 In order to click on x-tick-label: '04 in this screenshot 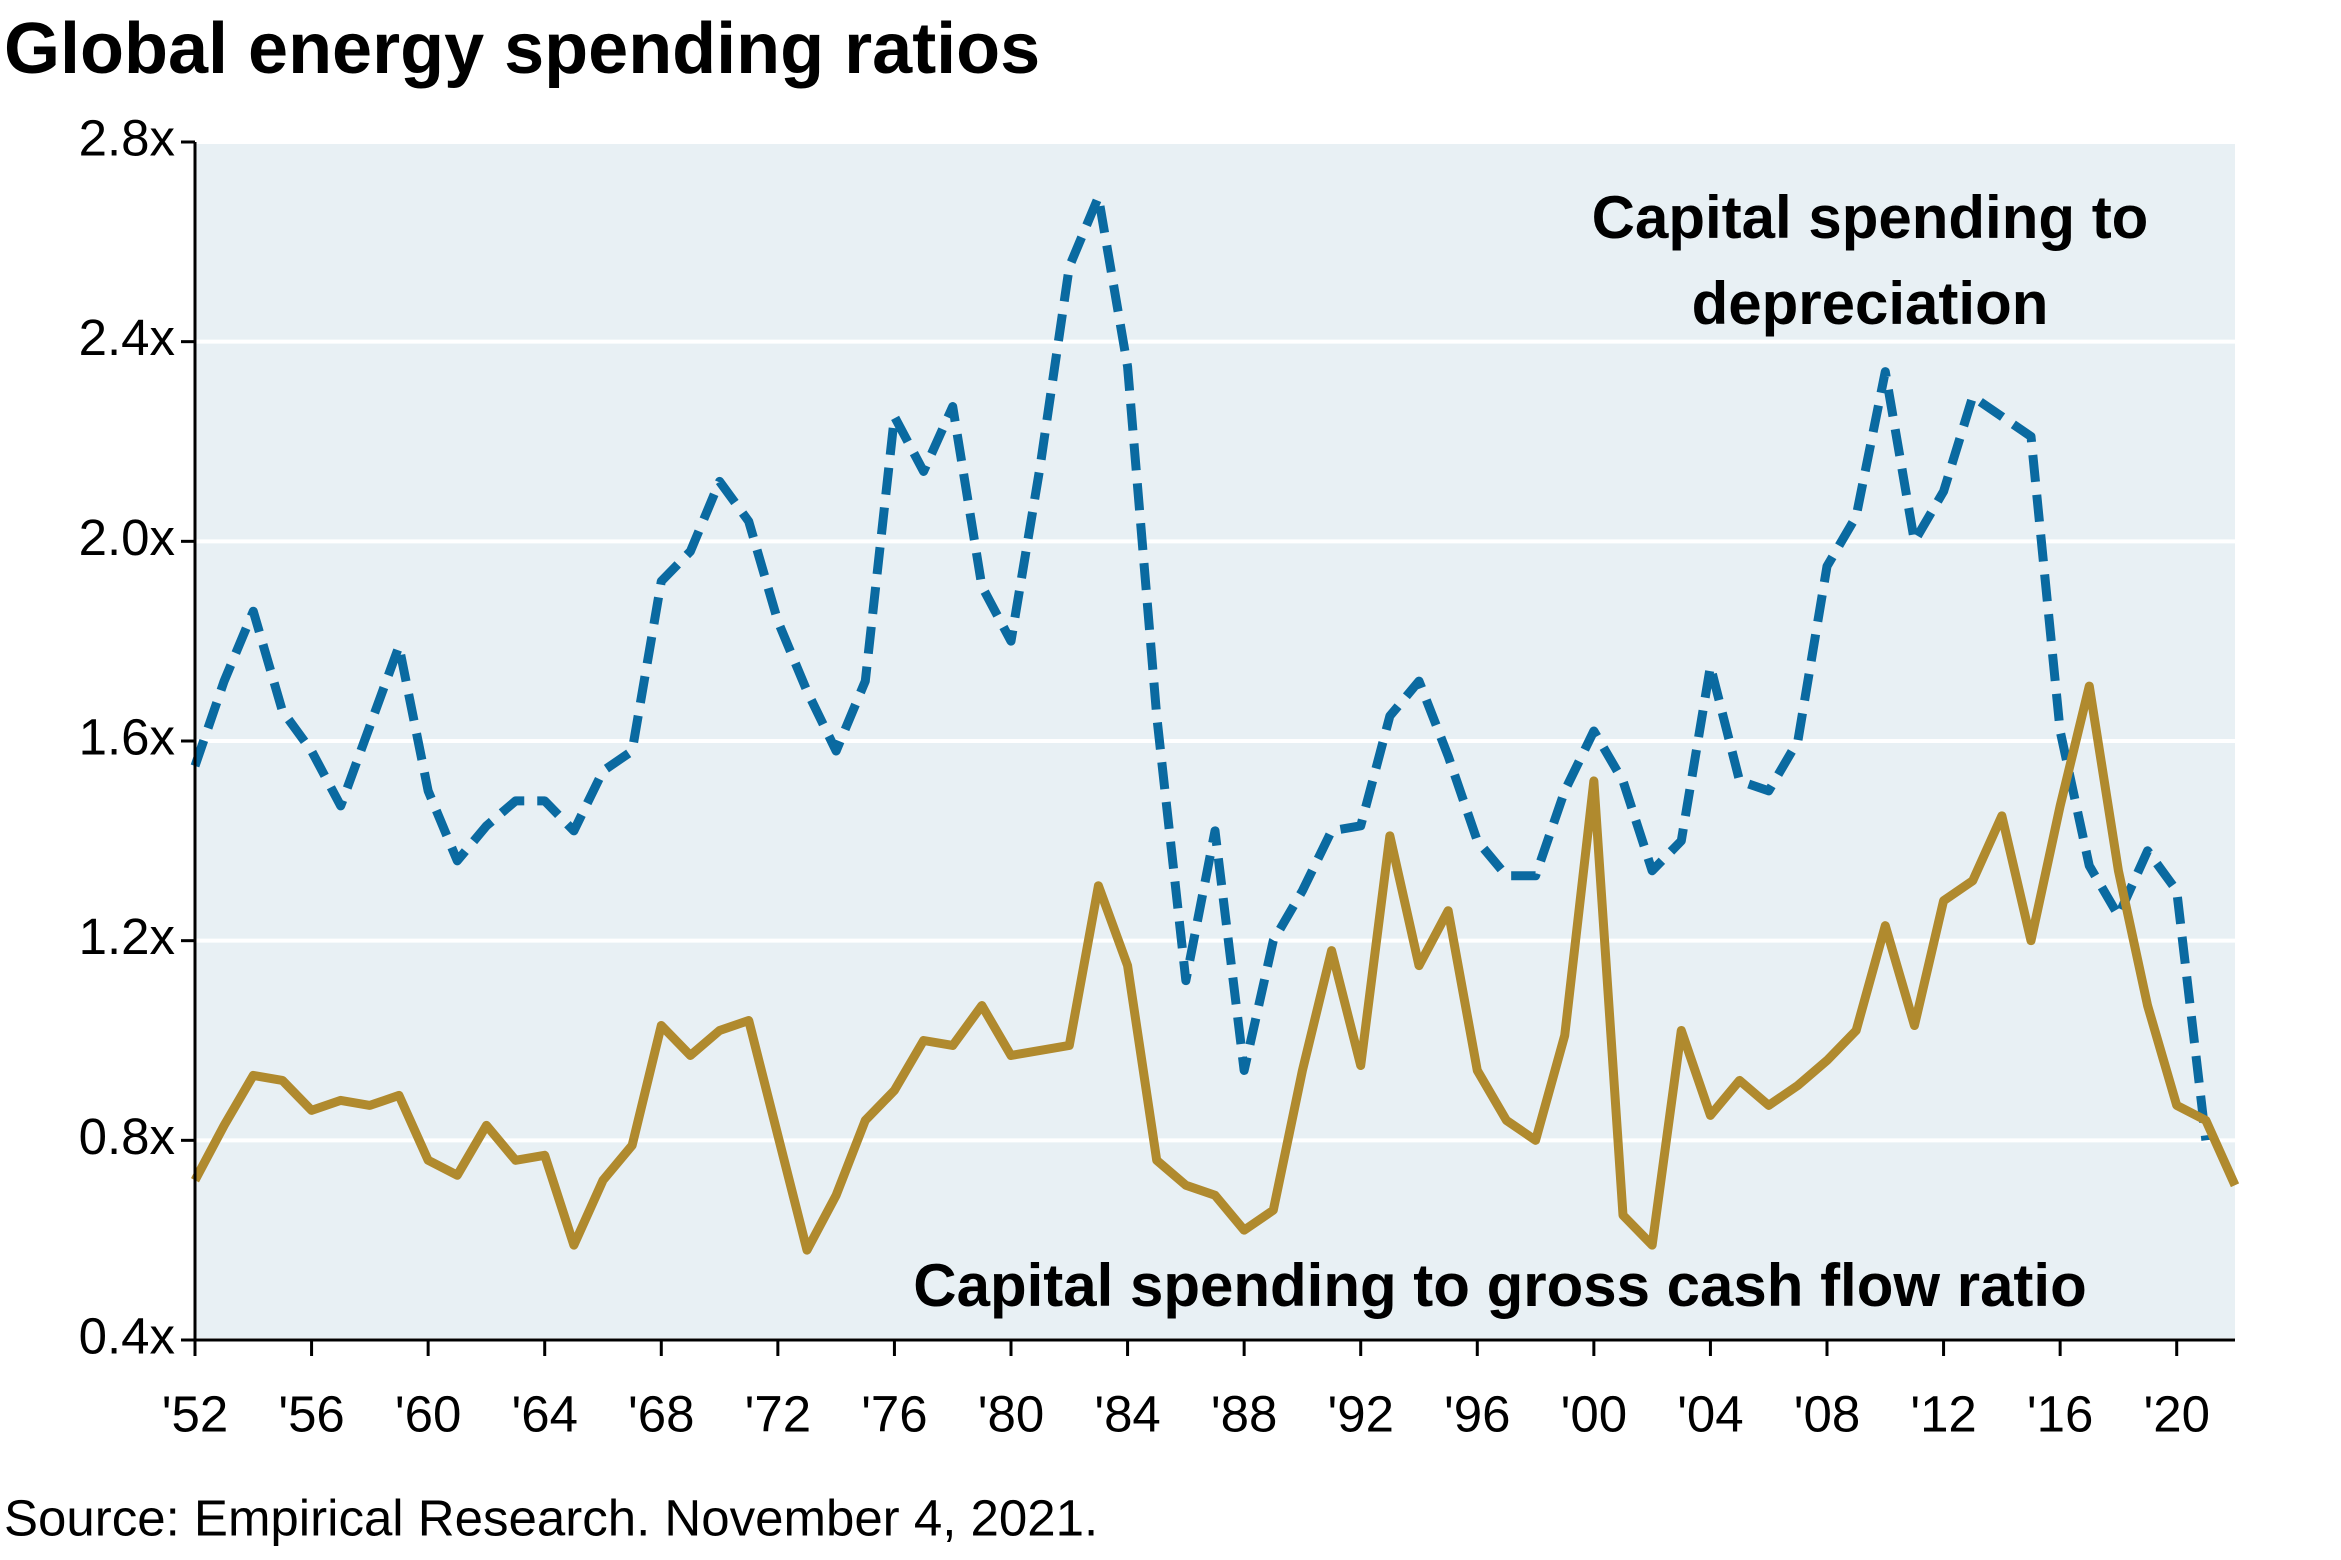, I will do `click(1710, 1413)`.